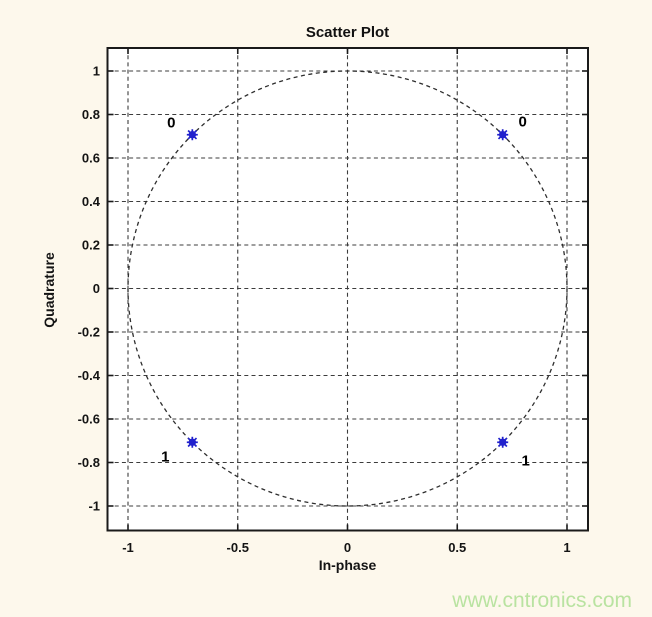 Image resolution: width=652 pixels, height=617 pixels. I want to click on watermark: www.cntronics.com, so click(541, 600).